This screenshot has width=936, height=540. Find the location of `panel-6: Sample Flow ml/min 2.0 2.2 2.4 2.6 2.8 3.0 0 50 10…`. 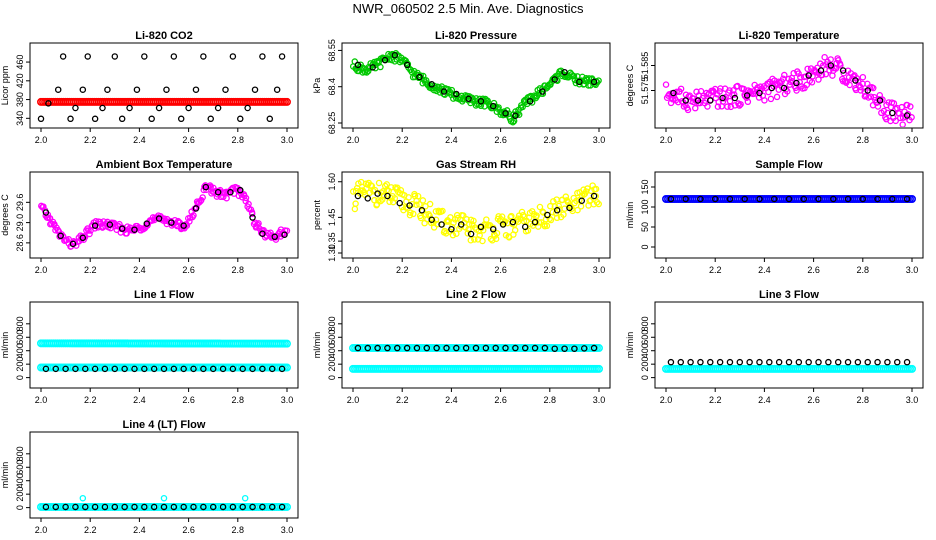

panel-6: Sample Flow ml/min 2.0 2.2 2.4 2.6 2.8 3.0 0 50 10… is located at coordinates (774, 217).